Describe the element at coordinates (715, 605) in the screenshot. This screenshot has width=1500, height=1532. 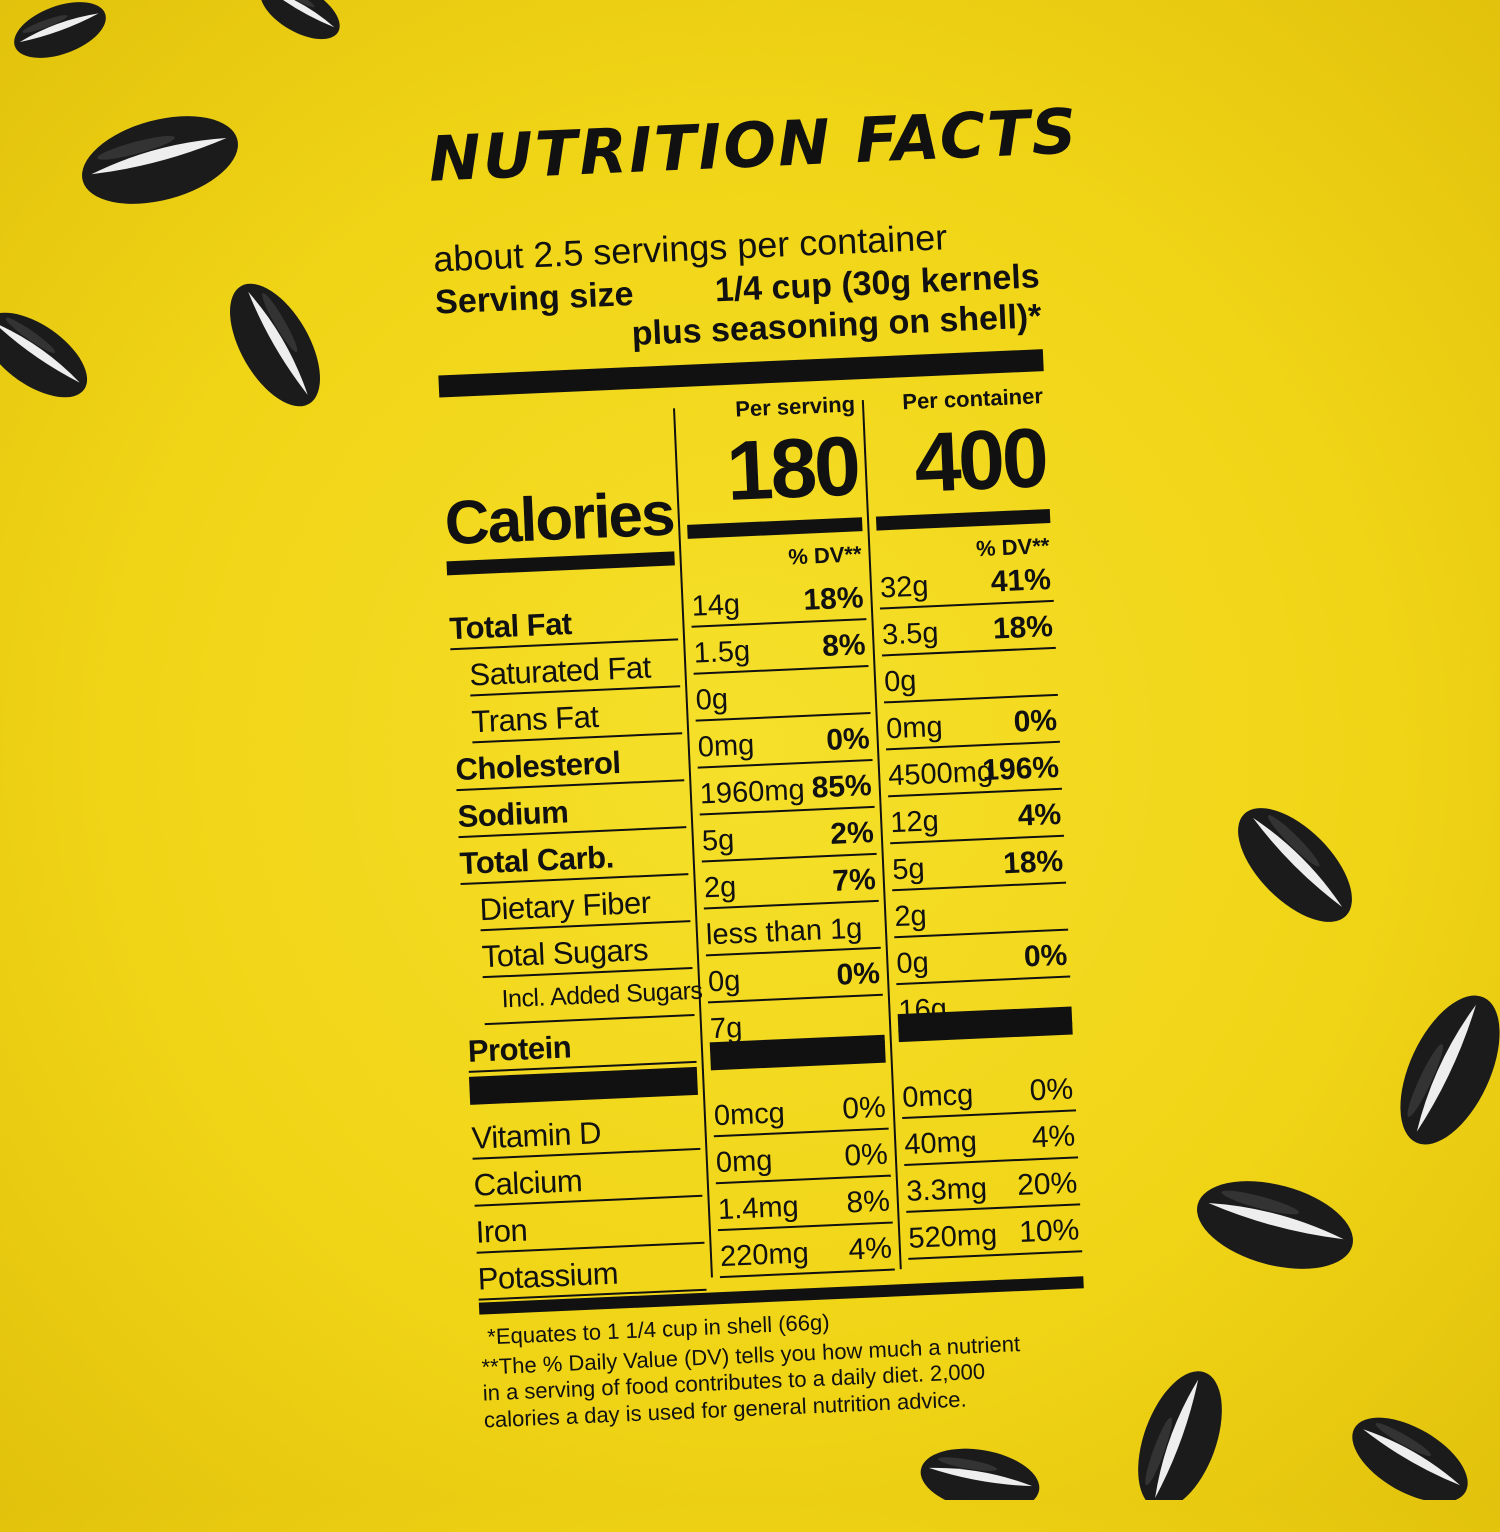
I see `serving-amount: 14g` at that location.